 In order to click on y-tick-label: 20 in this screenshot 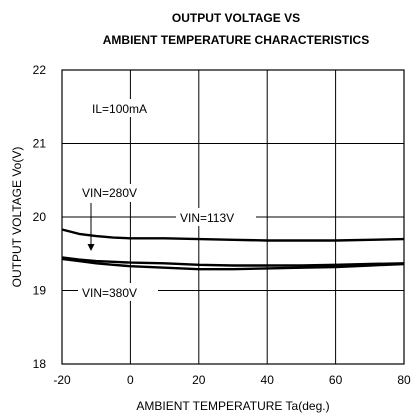, I will do `click(40, 217)`.